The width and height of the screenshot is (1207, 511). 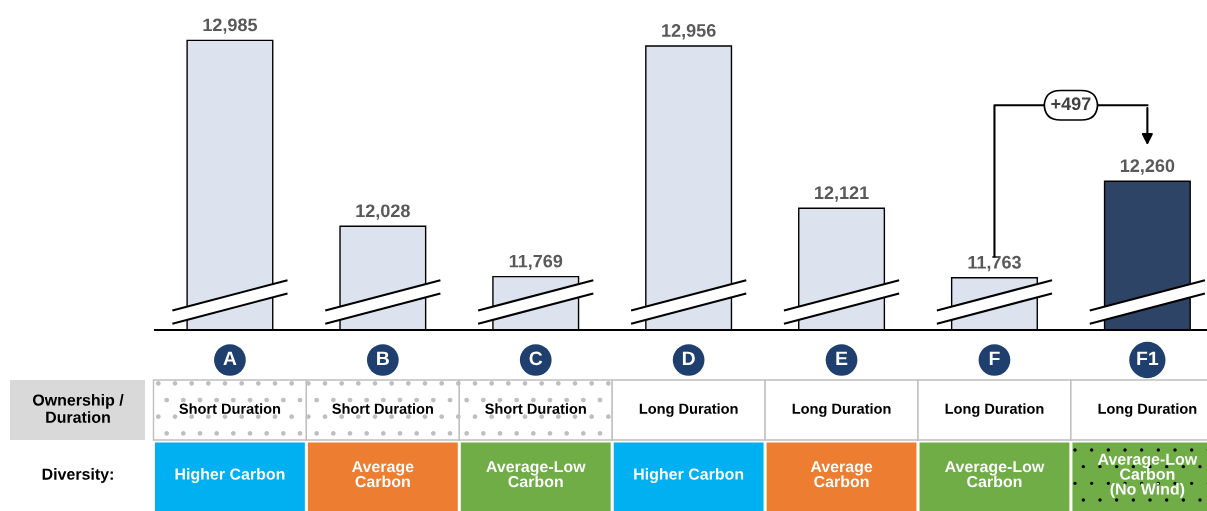 I want to click on x-tick-label: C, so click(x=536, y=358).